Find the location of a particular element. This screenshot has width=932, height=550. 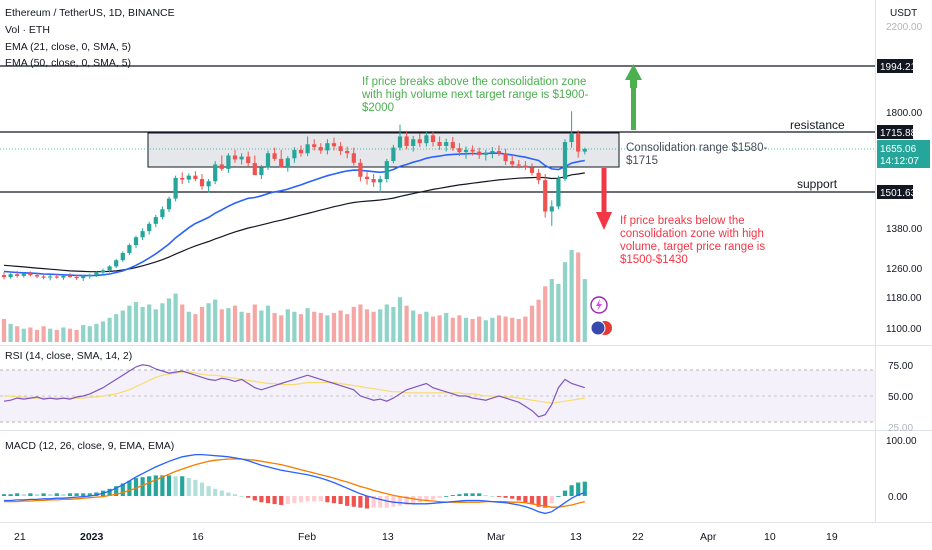

flag-icon-secondary is located at coordinates (598, 328).